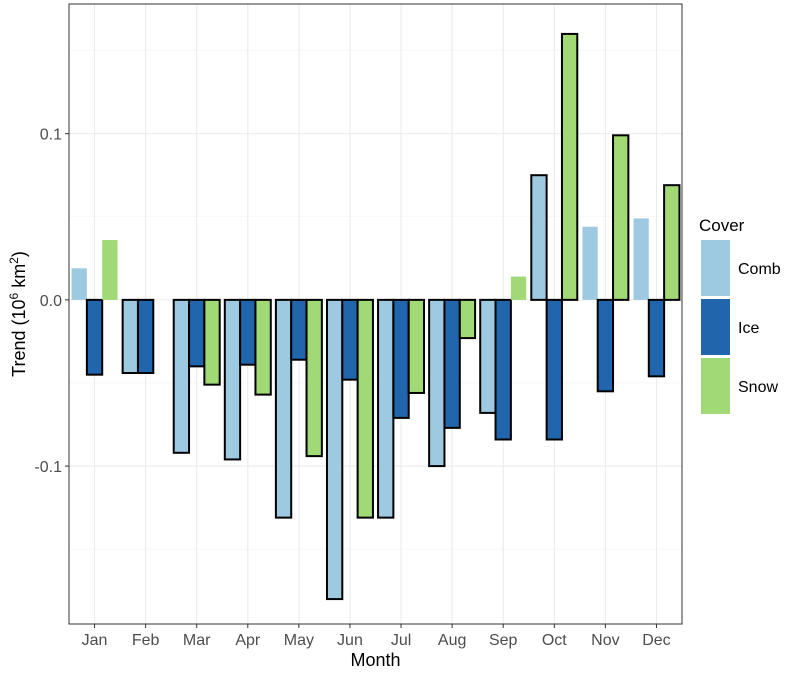  What do you see at coordinates (145, 336) in the screenshot?
I see `bar-ice-feb` at bounding box center [145, 336].